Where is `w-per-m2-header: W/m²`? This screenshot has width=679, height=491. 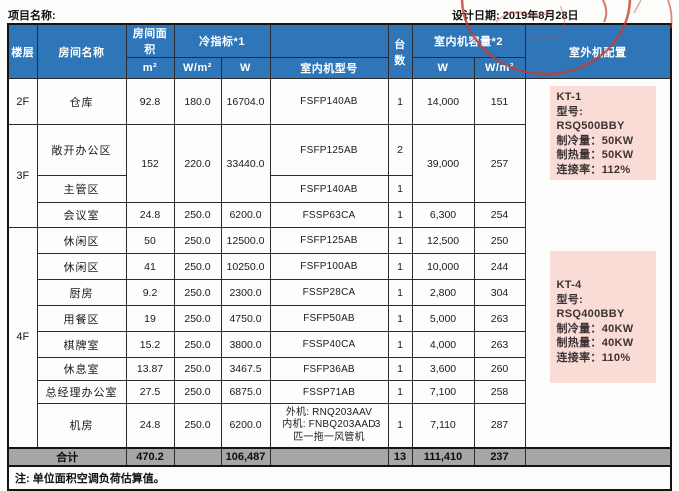
w-per-m2-header: W/m² is located at coordinates (197, 68).